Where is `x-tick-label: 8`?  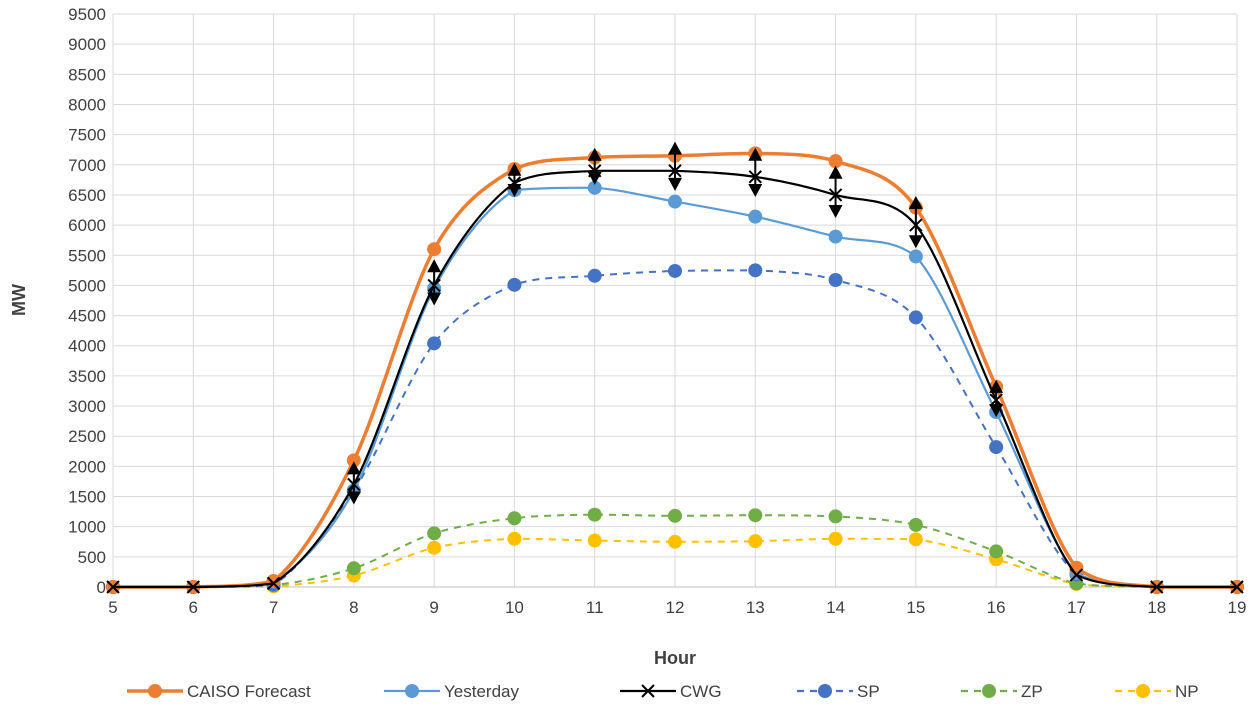 x-tick-label: 8 is located at coordinates (353, 607).